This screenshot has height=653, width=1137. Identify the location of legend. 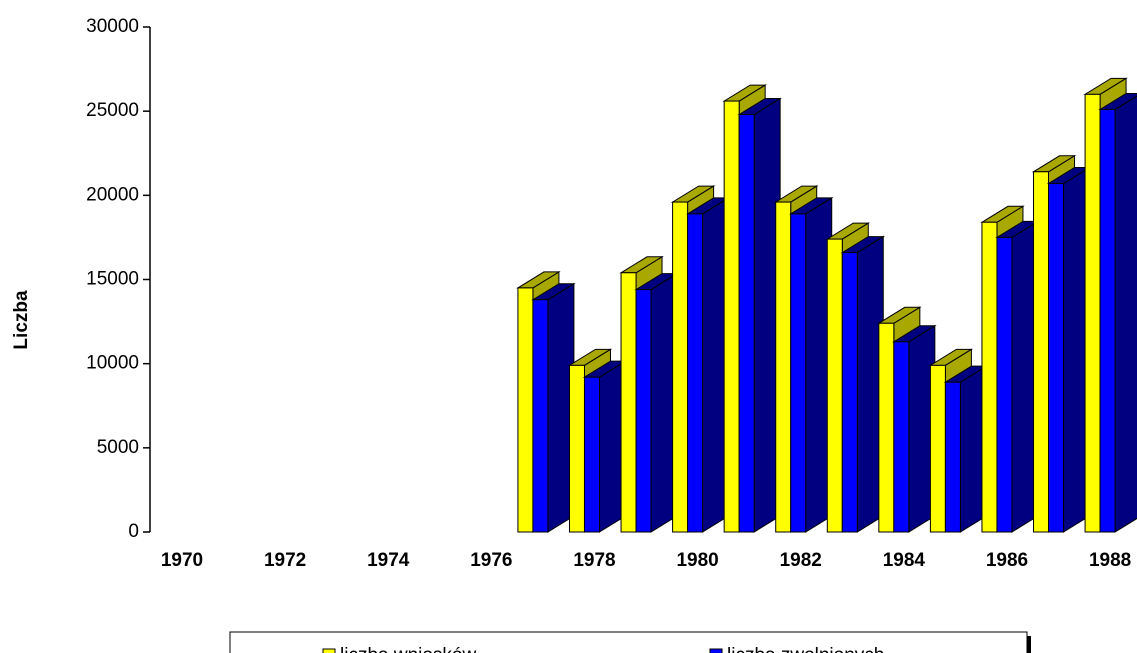
(628, 642).